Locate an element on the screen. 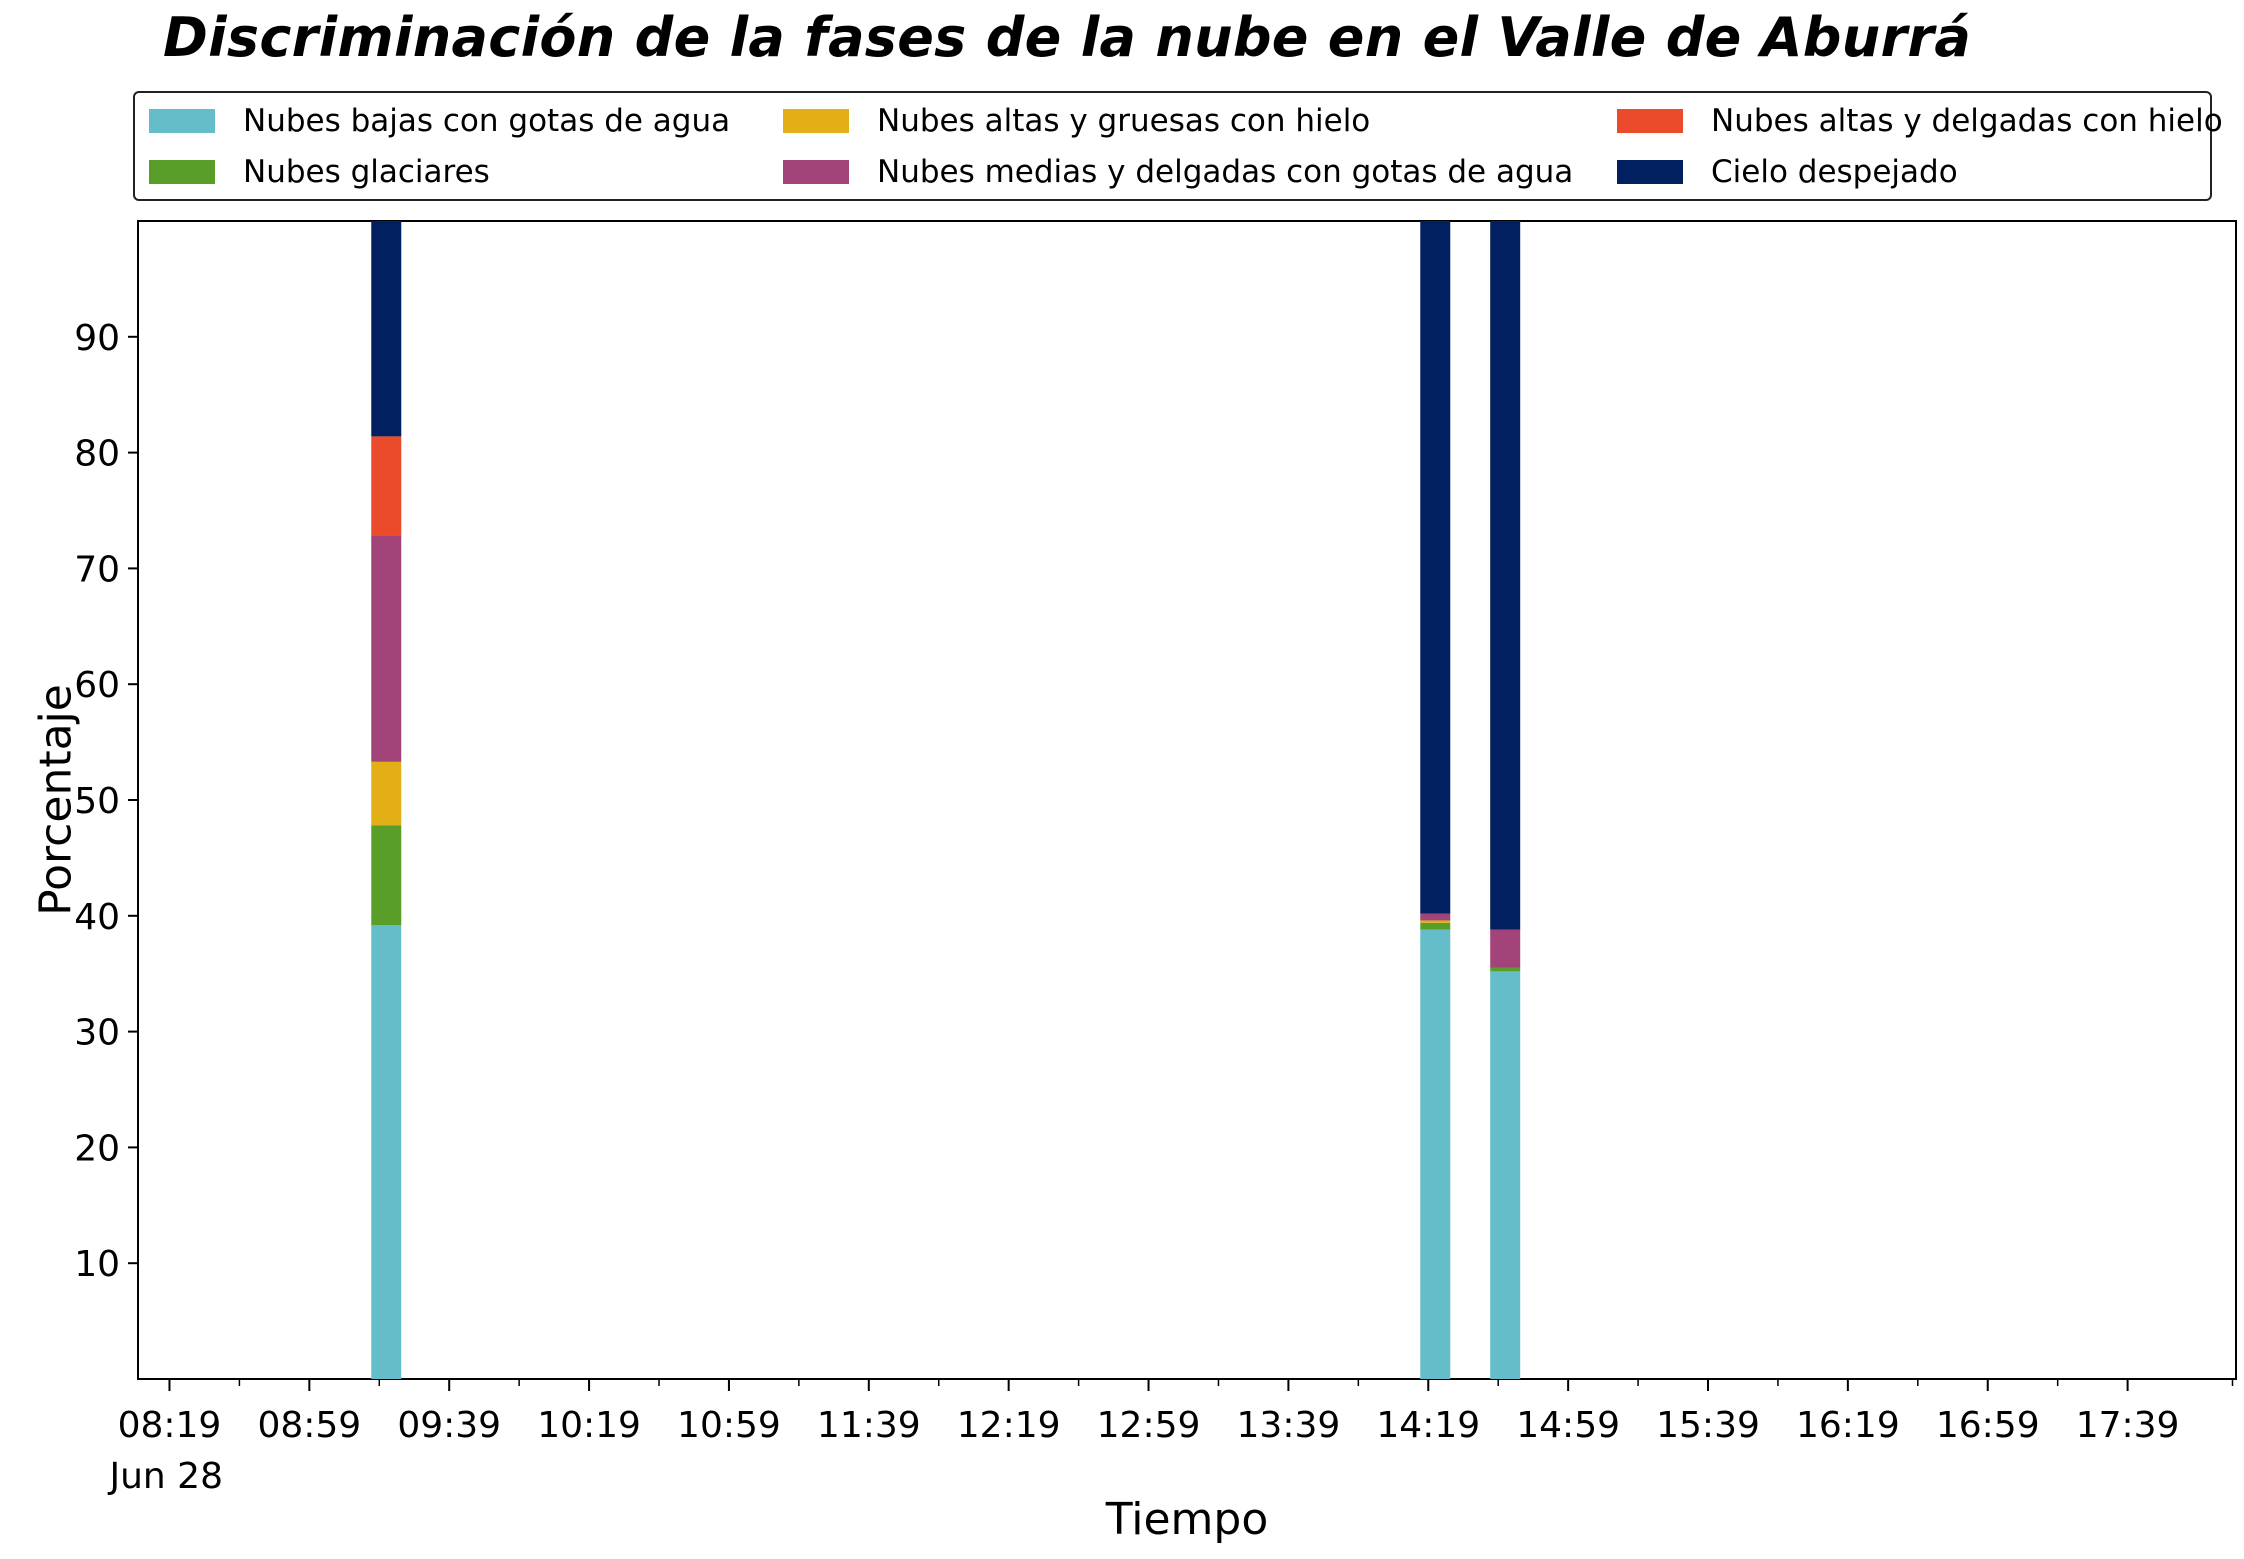 This screenshot has height=1559, width=2244. y-tick-label-40: 40 is located at coordinates (97, 917).